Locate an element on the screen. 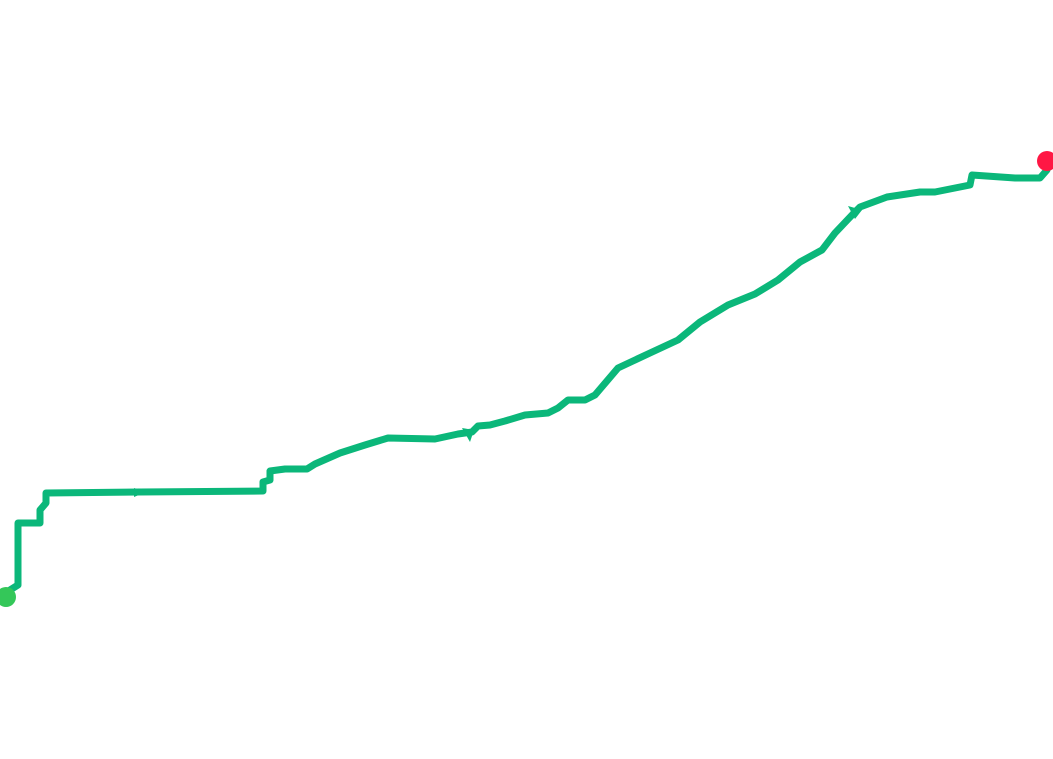 Image resolution: width=1053 pixels, height=759 pixels. end-marker is located at coordinates (1045, 161).